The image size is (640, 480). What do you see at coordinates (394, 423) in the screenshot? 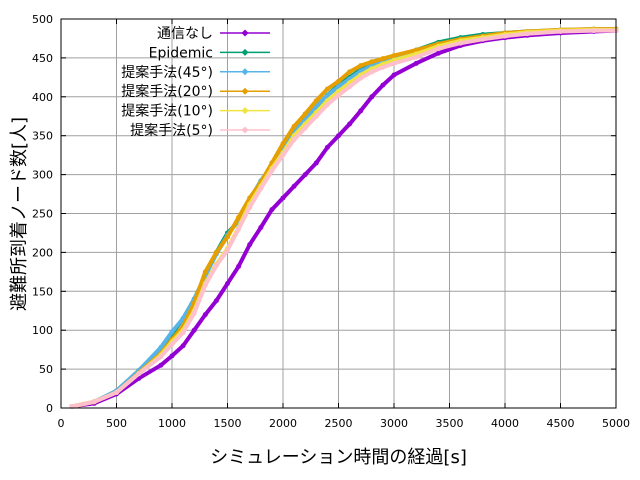
I see `x-tick-label: 3000` at bounding box center [394, 423].